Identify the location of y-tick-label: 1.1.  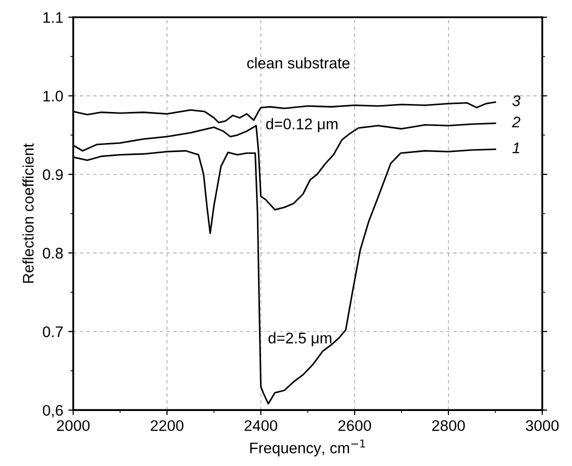
(53, 17).